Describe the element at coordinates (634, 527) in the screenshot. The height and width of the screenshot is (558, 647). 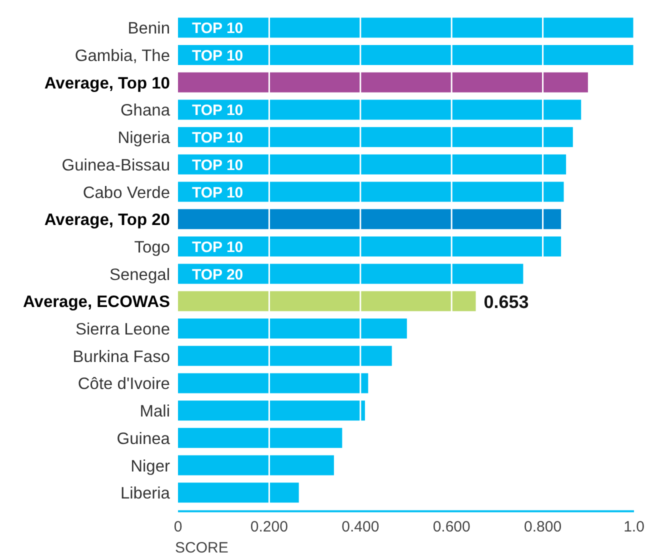
I see `x-tick-label: 1.0` at that location.